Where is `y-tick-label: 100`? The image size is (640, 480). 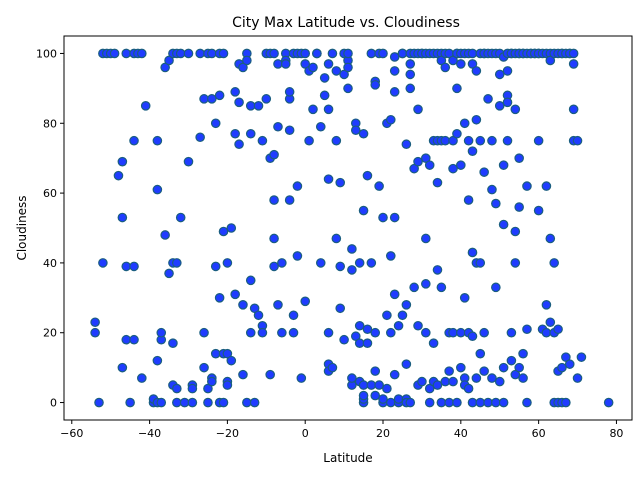 y-tick-label: 100 is located at coordinates (46, 53).